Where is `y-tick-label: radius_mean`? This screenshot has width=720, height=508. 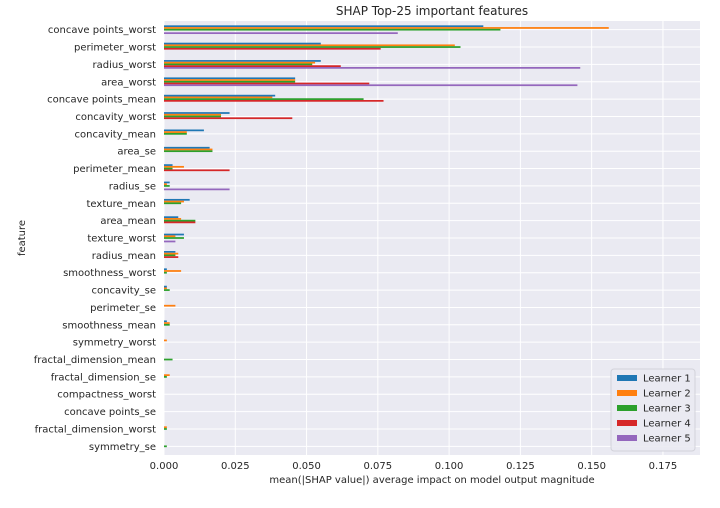 y-tick-label: radius_mean is located at coordinates (124, 256).